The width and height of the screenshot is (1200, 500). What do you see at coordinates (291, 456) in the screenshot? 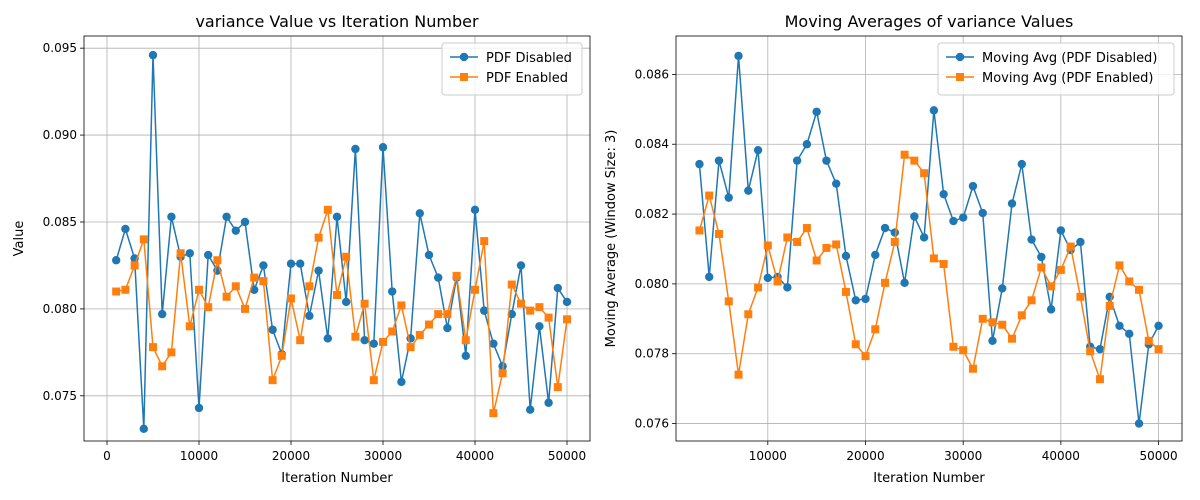
I see `chart-0-x-tick-label-2: 20000` at bounding box center [291, 456].